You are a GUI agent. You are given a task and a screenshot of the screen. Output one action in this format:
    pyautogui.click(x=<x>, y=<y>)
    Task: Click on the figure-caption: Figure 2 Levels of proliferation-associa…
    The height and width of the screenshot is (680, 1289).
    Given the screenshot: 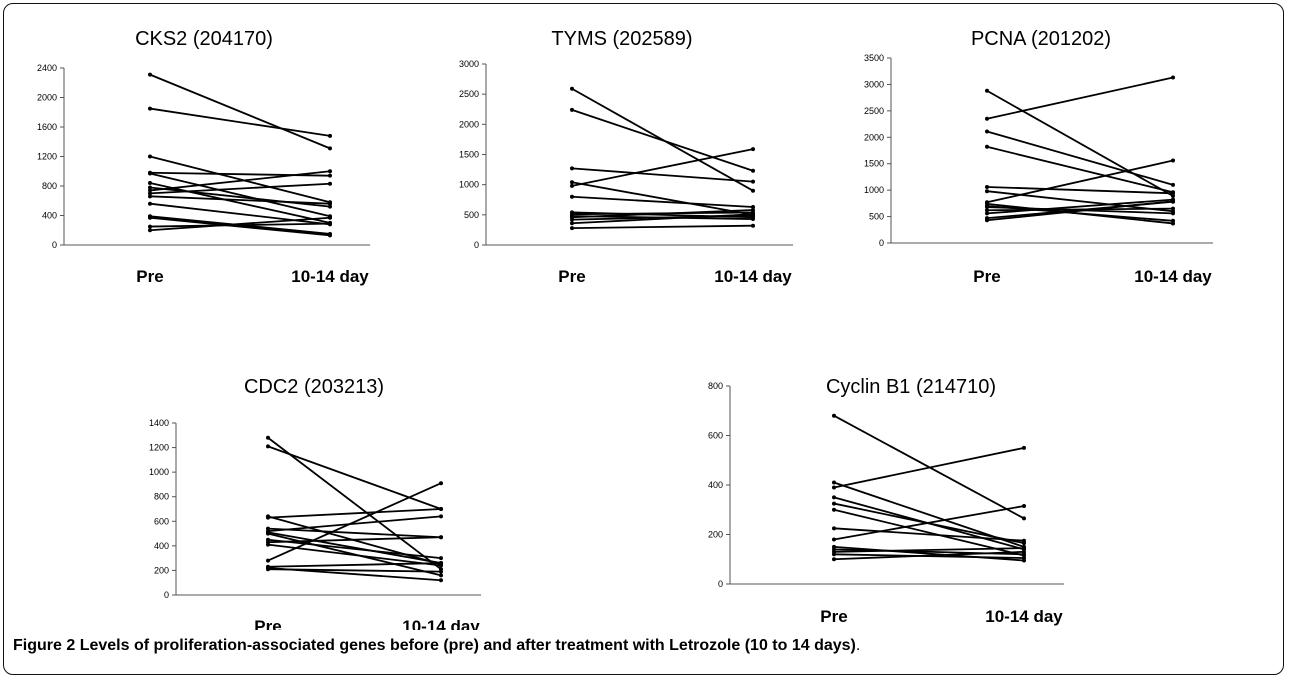 What is the action you would take?
    pyautogui.click(x=643, y=646)
    